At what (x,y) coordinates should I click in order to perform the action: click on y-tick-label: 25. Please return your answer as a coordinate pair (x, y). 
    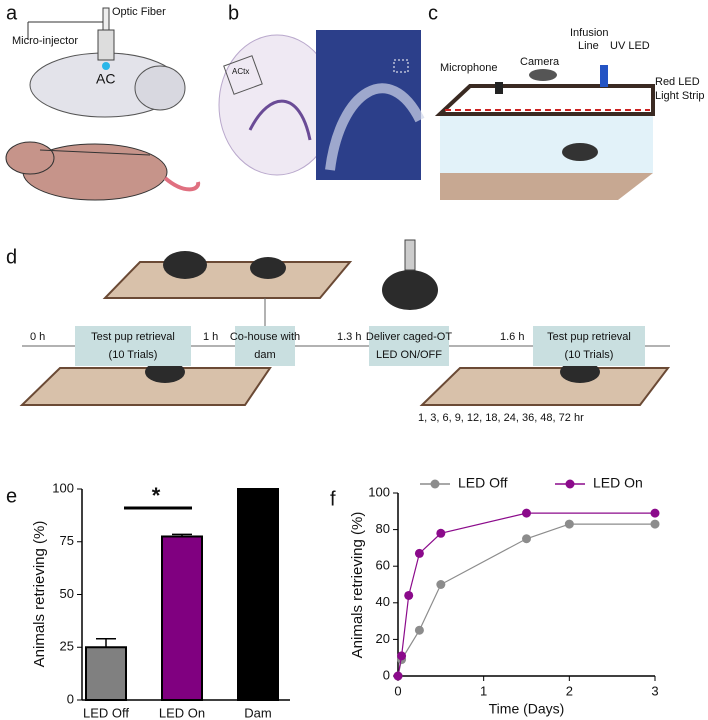
    Looking at the image, I should click on (67, 646).